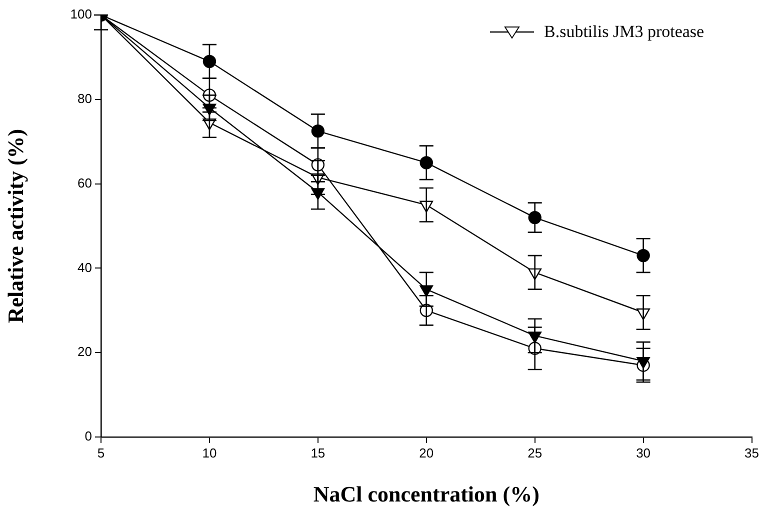 The image size is (762, 513). Describe the element at coordinates (85, 352) in the screenshot. I see `y-tick-label: 20` at that location.